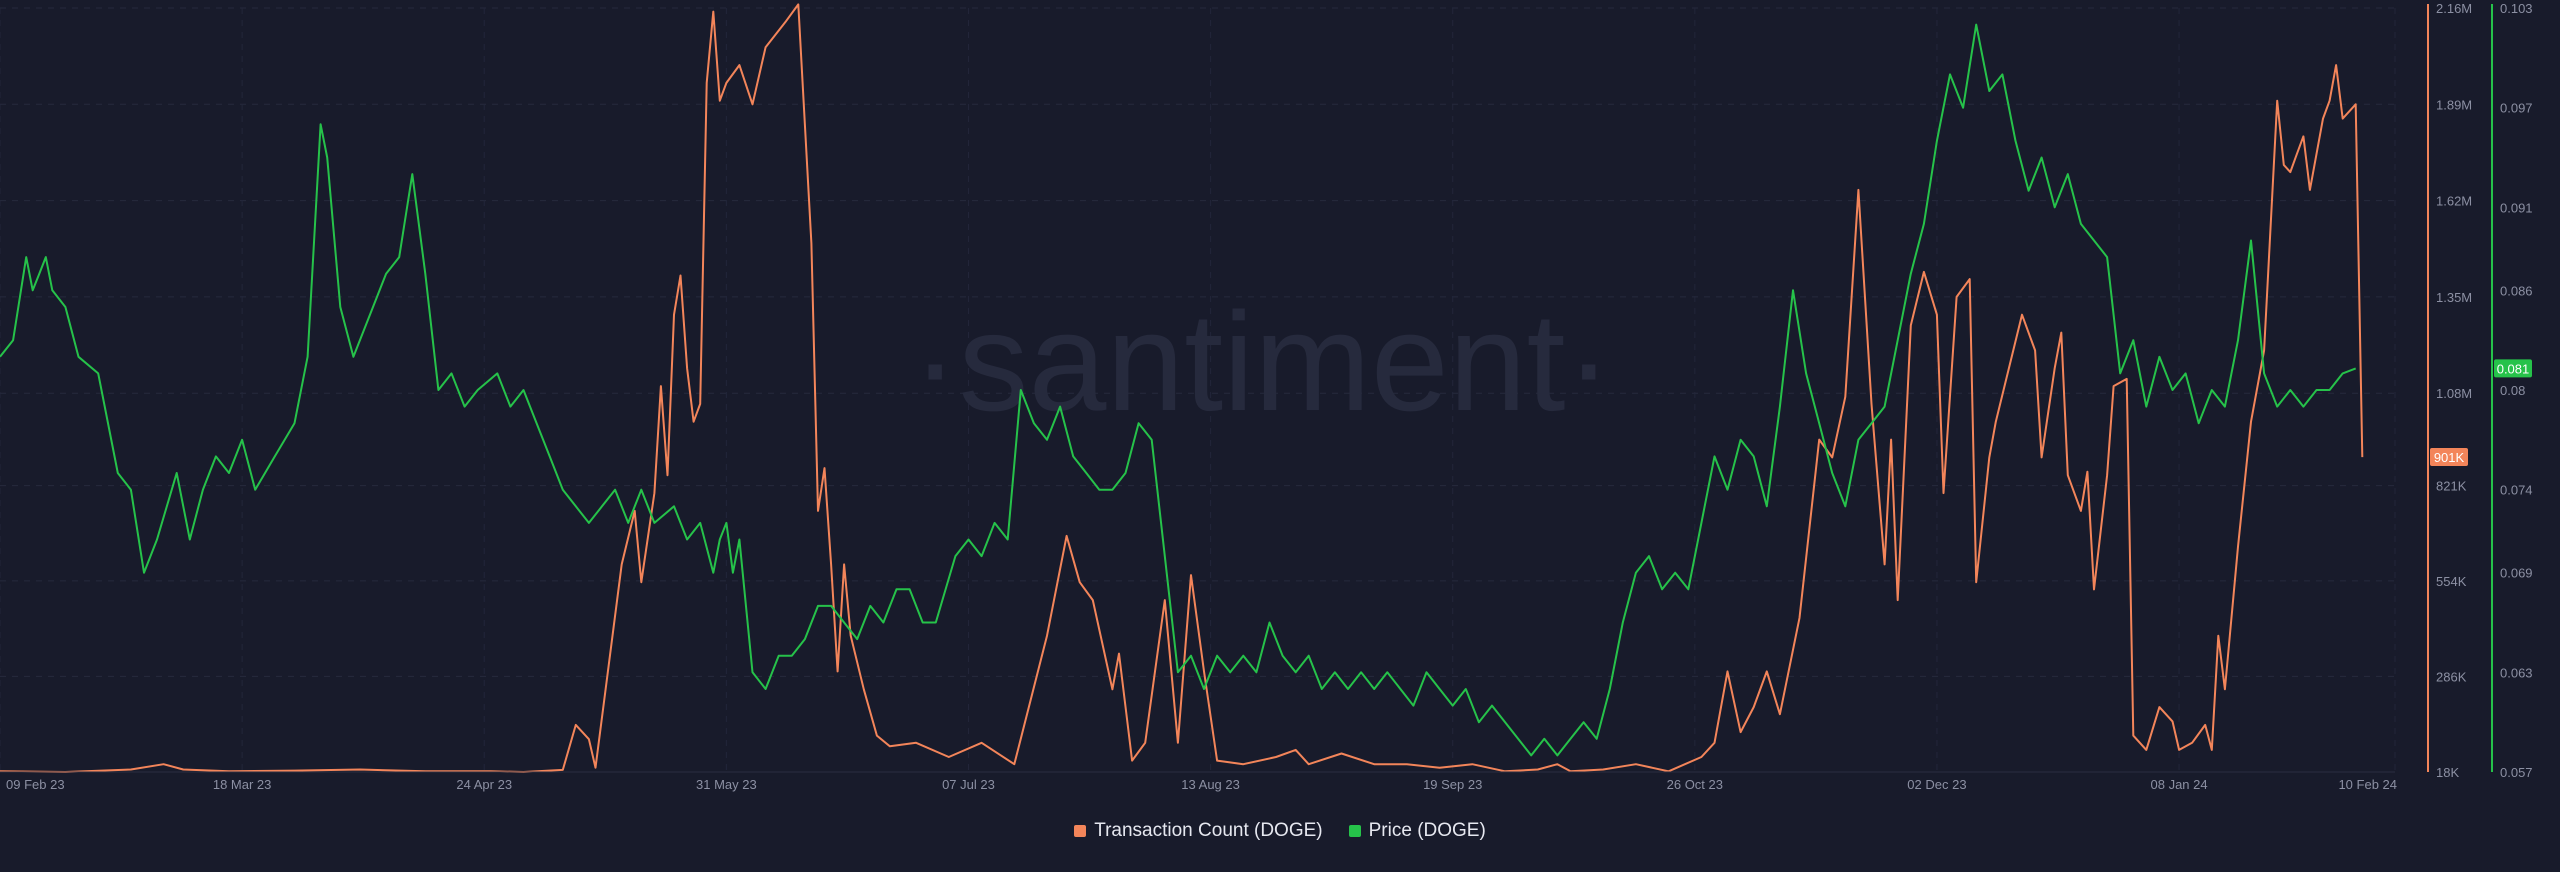 This screenshot has width=2560, height=872. I want to click on x-tick-label: 18 Mar 23, so click(242, 784).